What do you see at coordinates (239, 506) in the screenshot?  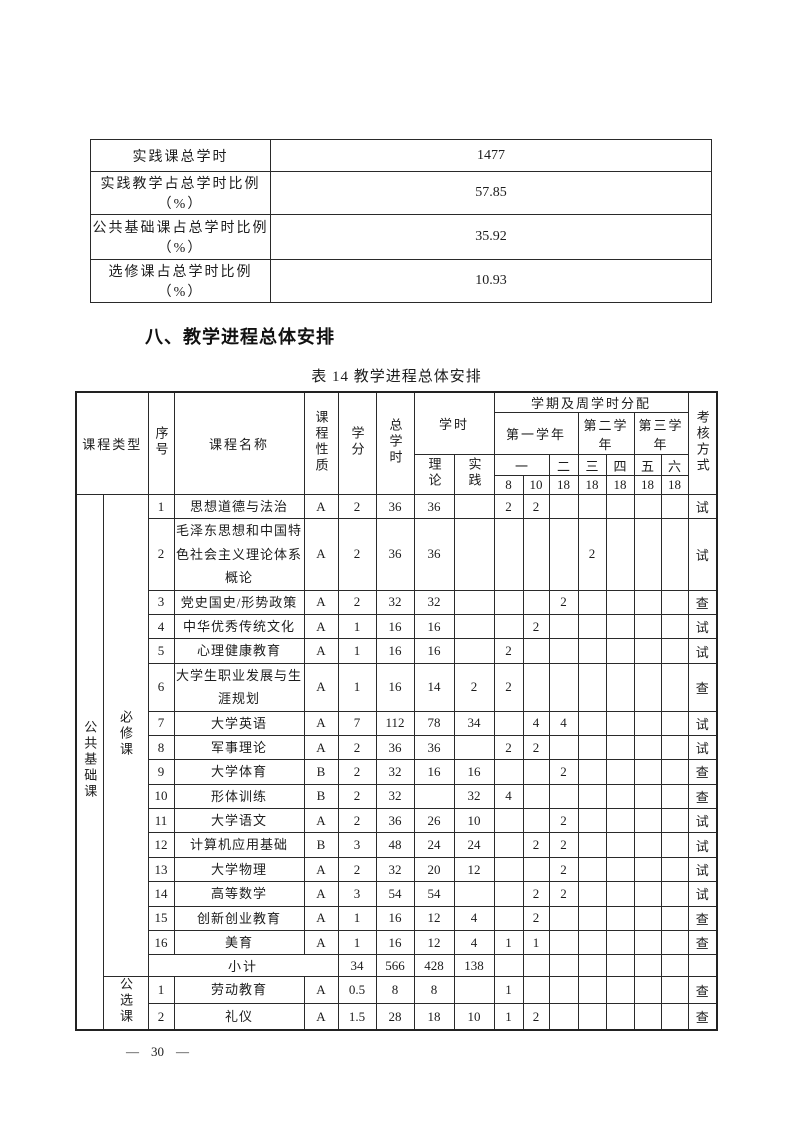 I see `cell-course-name: 思想道德与法治` at bounding box center [239, 506].